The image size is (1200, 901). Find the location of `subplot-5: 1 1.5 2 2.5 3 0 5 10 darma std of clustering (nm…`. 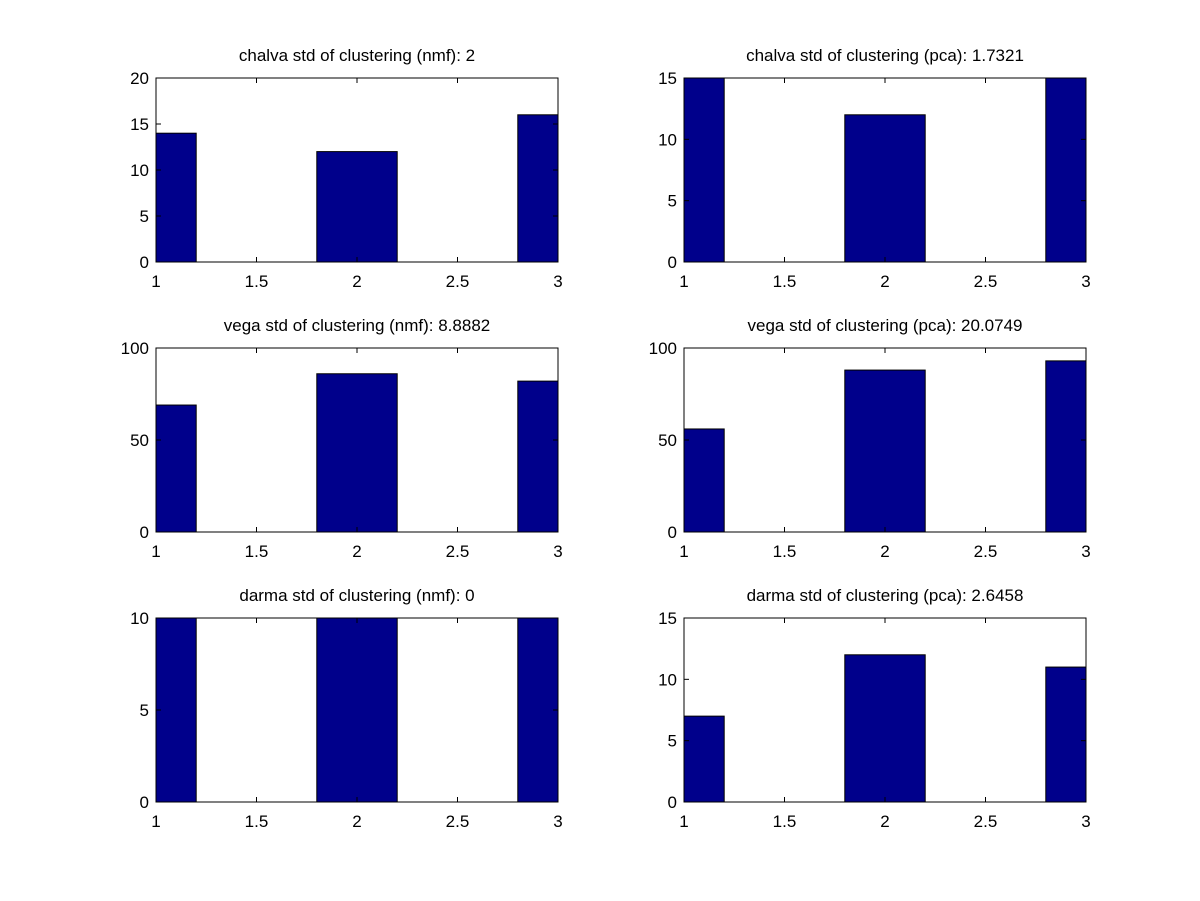

subplot-5: 1 1.5 2 2.5 3 0 5 10 darma std of clustering (nm… is located at coordinates (346, 708).